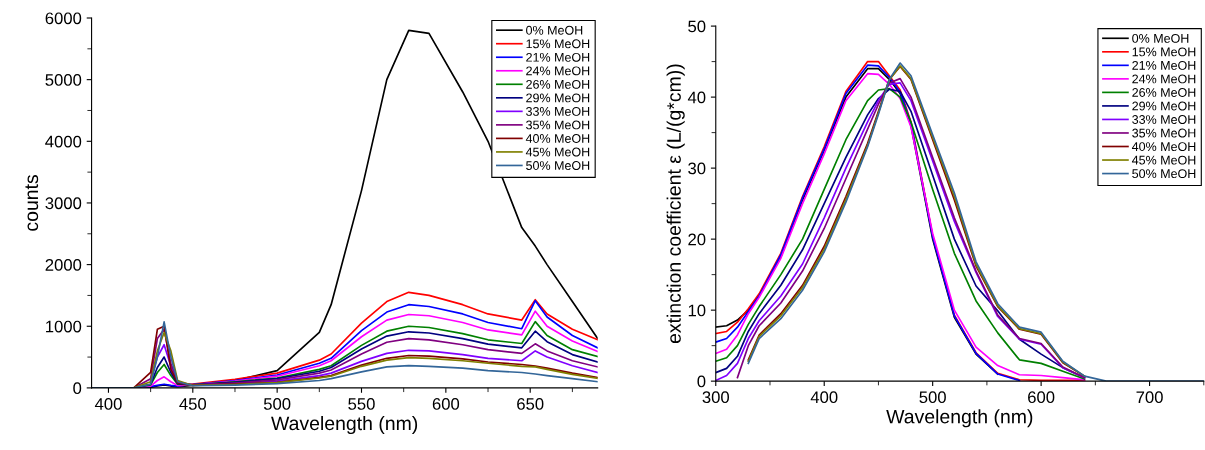 The height and width of the screenshot is (450, 1205). What do you see at coordinates (193, 404) in the screenshot?
I see `x-tick-label: 450` at bounding box center [193, 404].